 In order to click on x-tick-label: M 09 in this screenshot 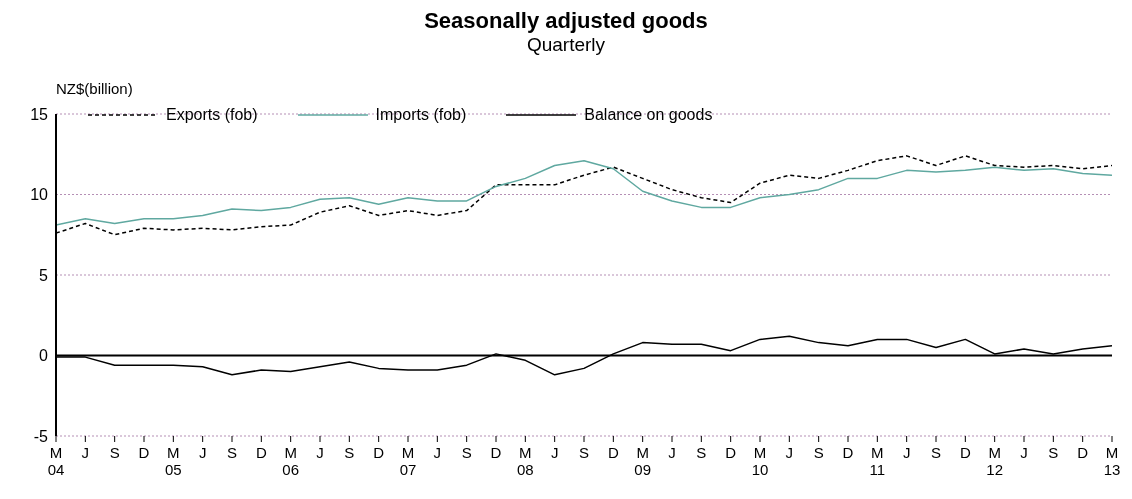, I will do `click(643, 461)`.